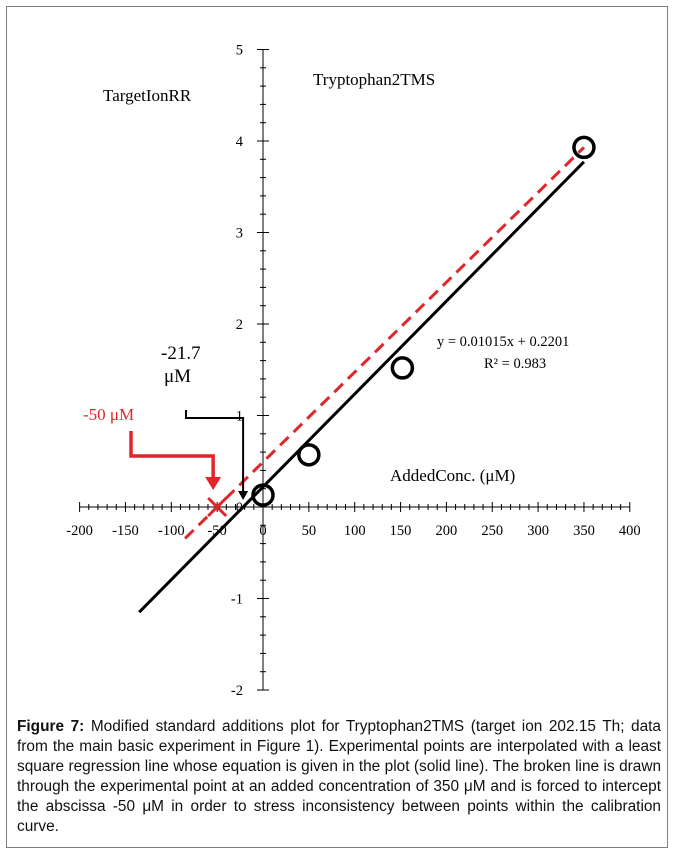 The image size is (676, 857). What do you see at coordinates (239, 234) in the screenshot?
I see `y-tick-label: 3` at bounding box center [239, 234].